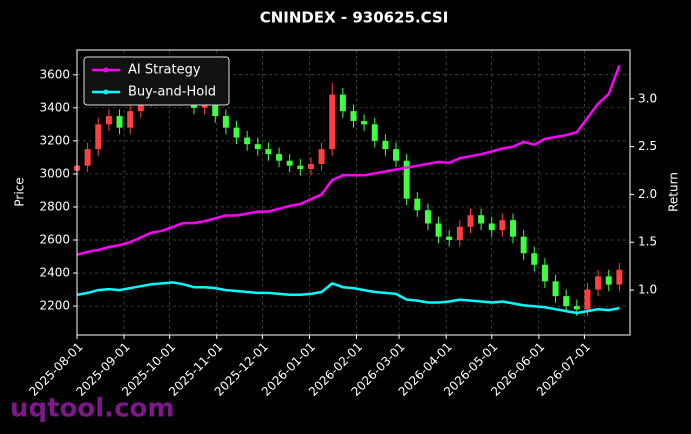  I want to click on watermark: uqtool.com, so click(92, 409).